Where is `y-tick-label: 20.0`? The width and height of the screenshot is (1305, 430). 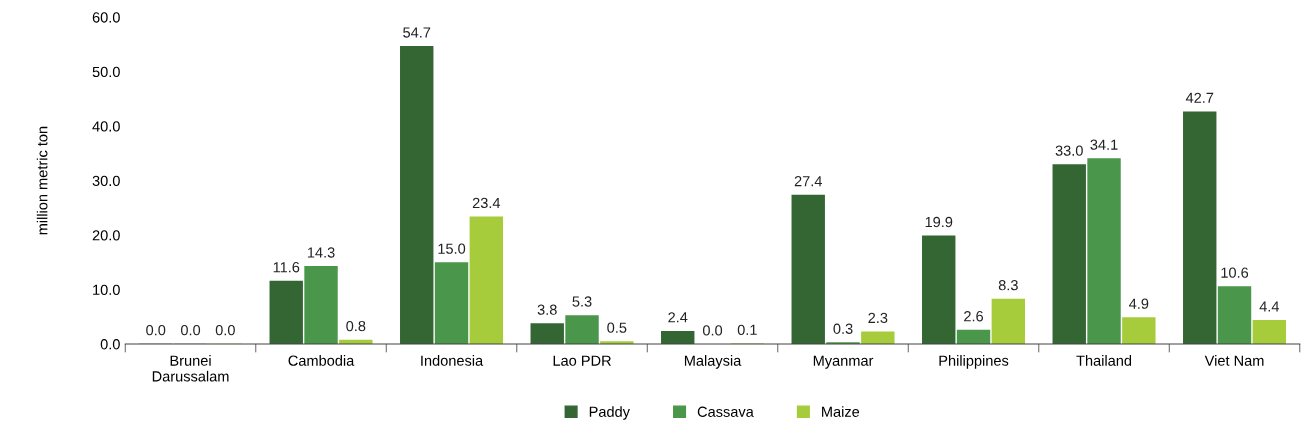
y-tick-label: 20.0 is located at coordinates (106, 235).